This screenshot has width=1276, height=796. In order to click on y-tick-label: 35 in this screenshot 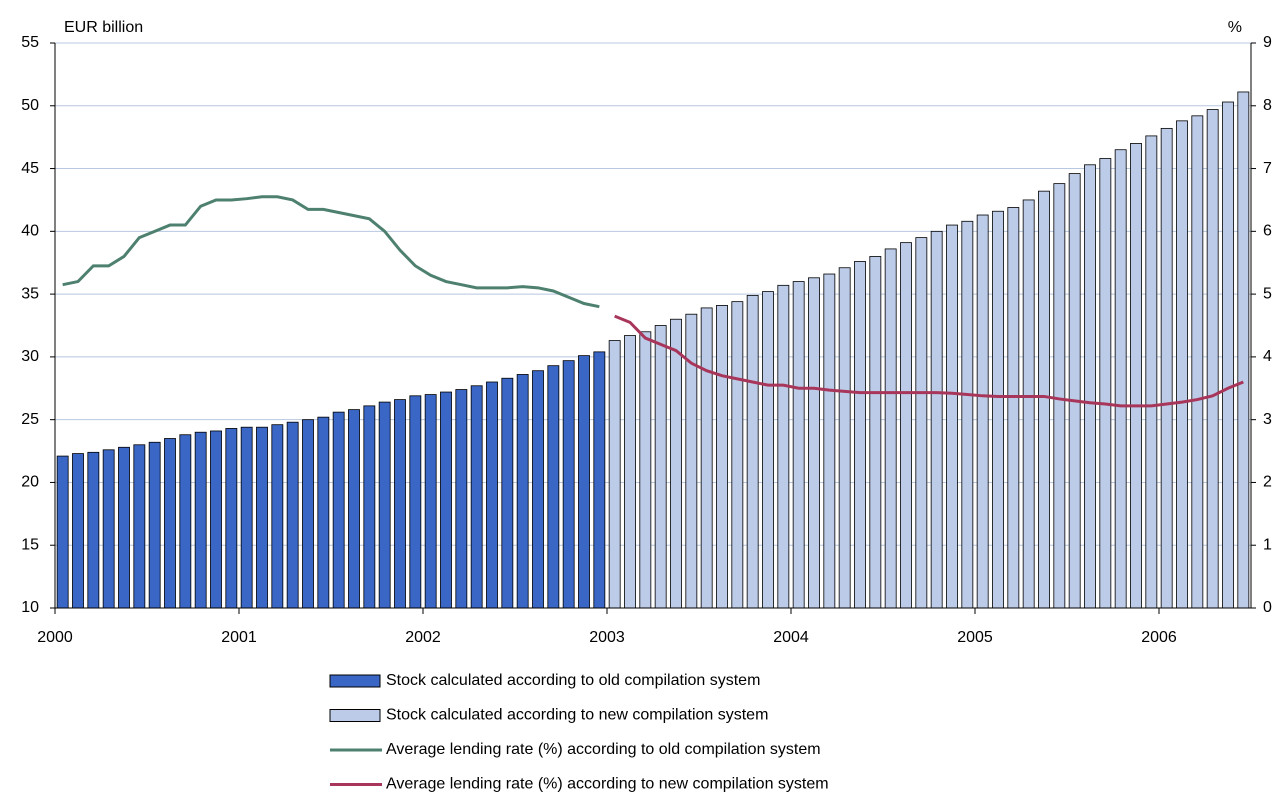, I will do `click(30, 293)`.